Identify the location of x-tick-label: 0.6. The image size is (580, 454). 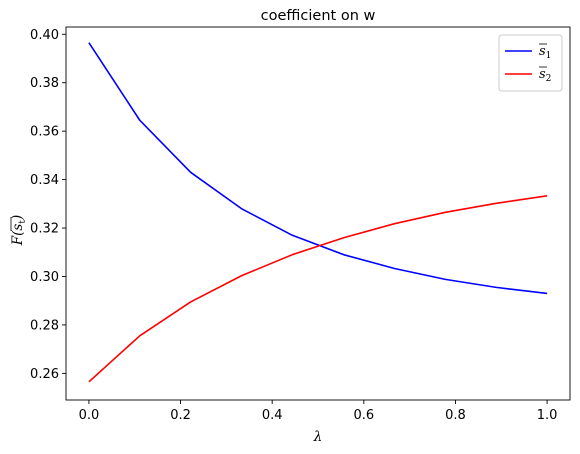
(363, 415).